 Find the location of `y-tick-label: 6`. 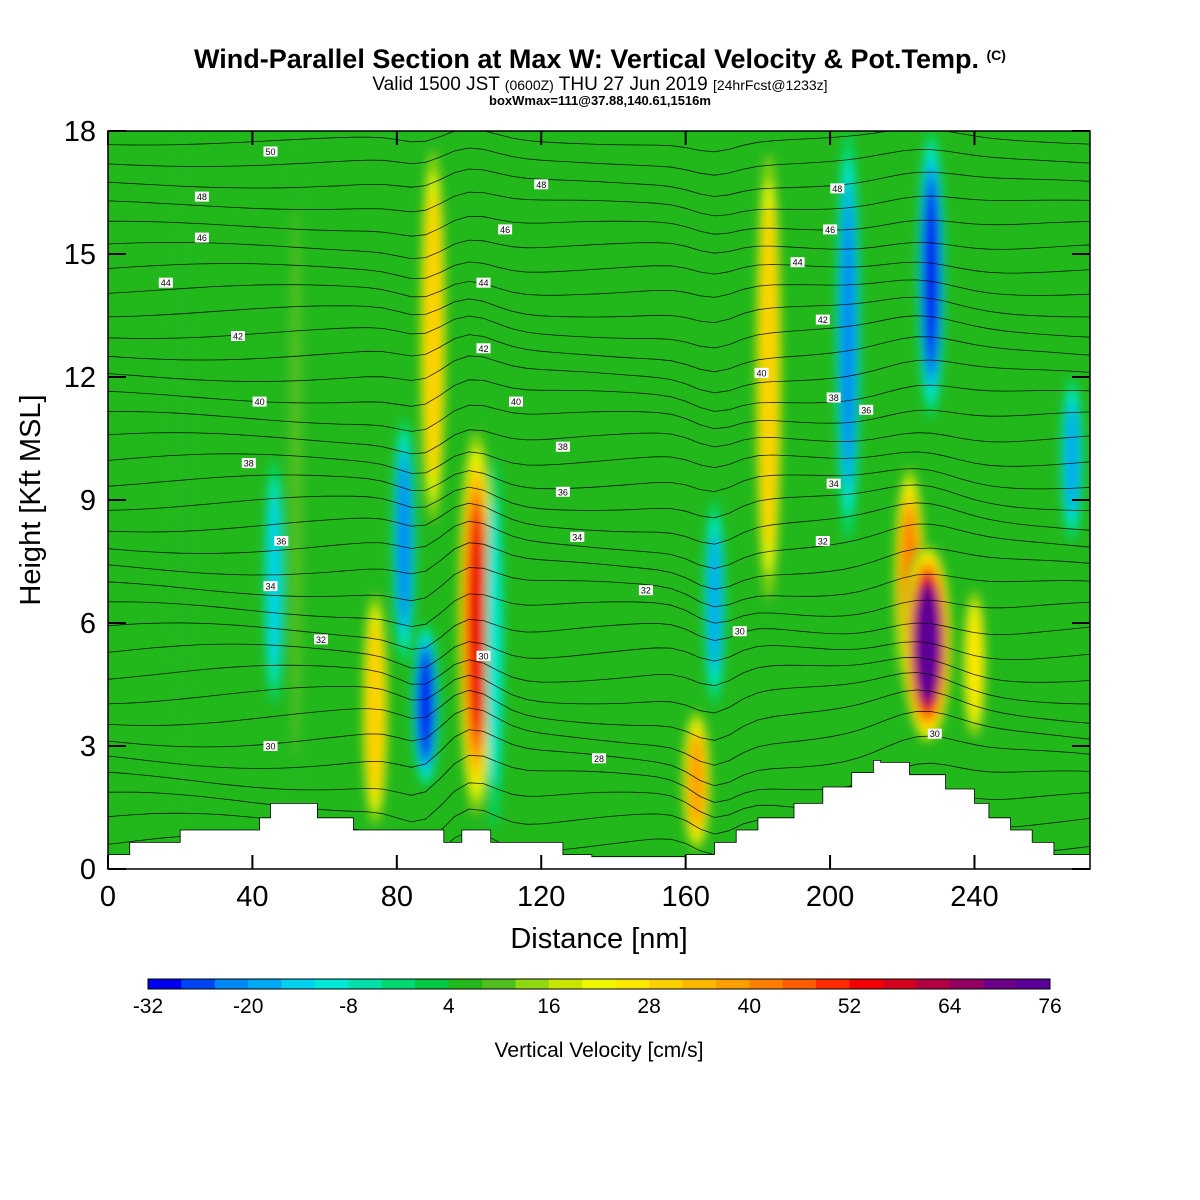

y-tick-label: 6 is located at coordinates (88, 624).